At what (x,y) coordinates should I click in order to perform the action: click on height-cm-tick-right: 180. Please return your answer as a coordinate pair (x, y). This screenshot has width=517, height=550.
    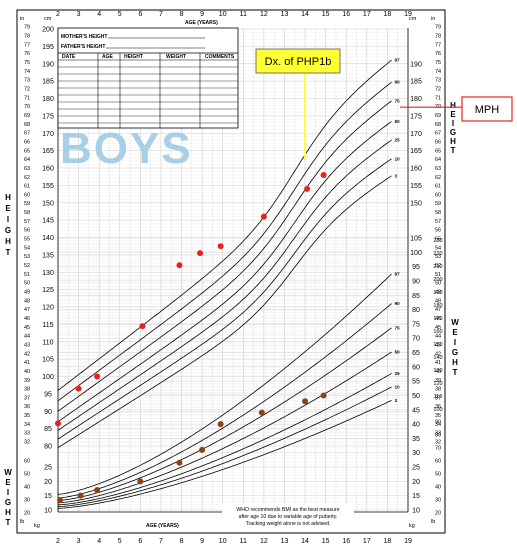
    Looking at the image, I should click on (416, 99).